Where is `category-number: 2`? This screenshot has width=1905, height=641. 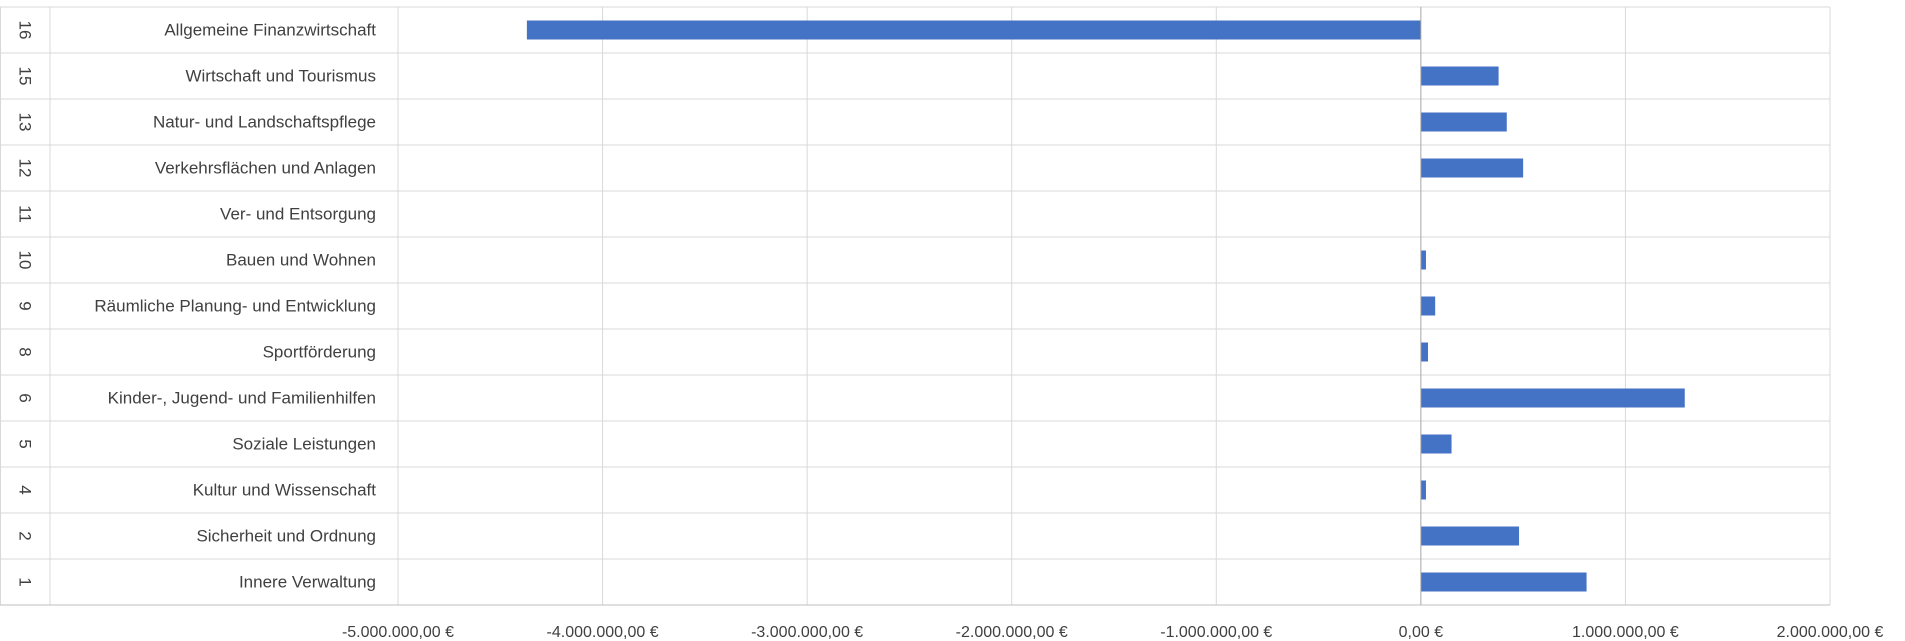
category-number: 2 is located at coordinates (25, 535).